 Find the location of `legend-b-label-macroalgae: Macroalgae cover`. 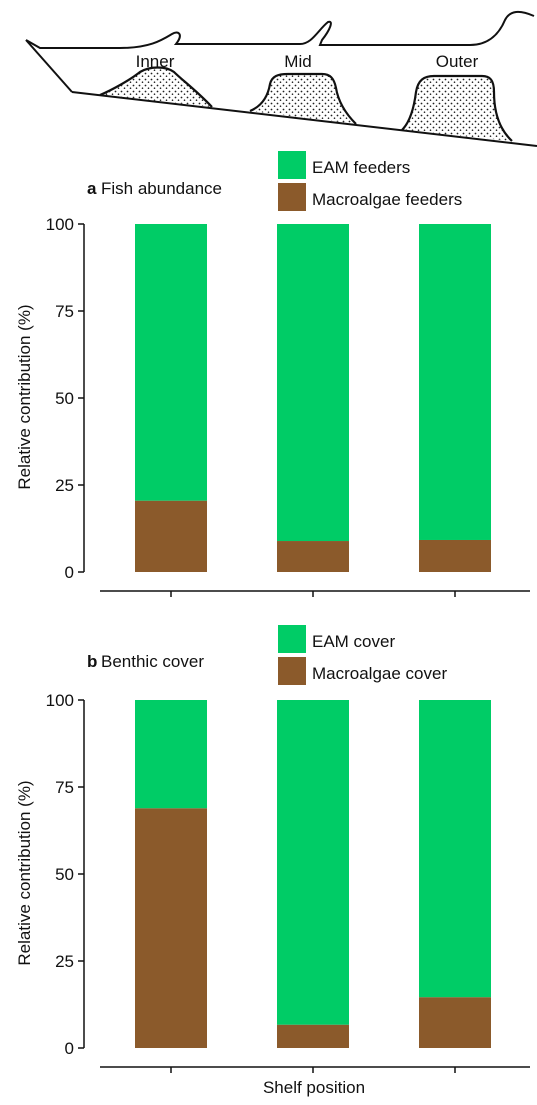

legend-b-label-macroalgae: Macroalgae cover is located at coordinates (379, 673).